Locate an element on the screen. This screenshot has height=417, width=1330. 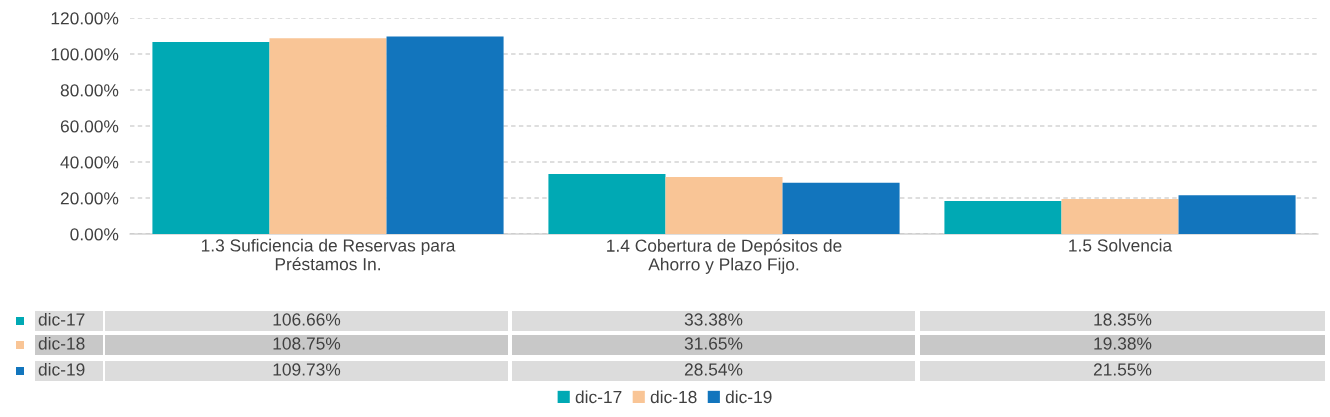
data-label: 28.54% is located at coordinates (713, 369).